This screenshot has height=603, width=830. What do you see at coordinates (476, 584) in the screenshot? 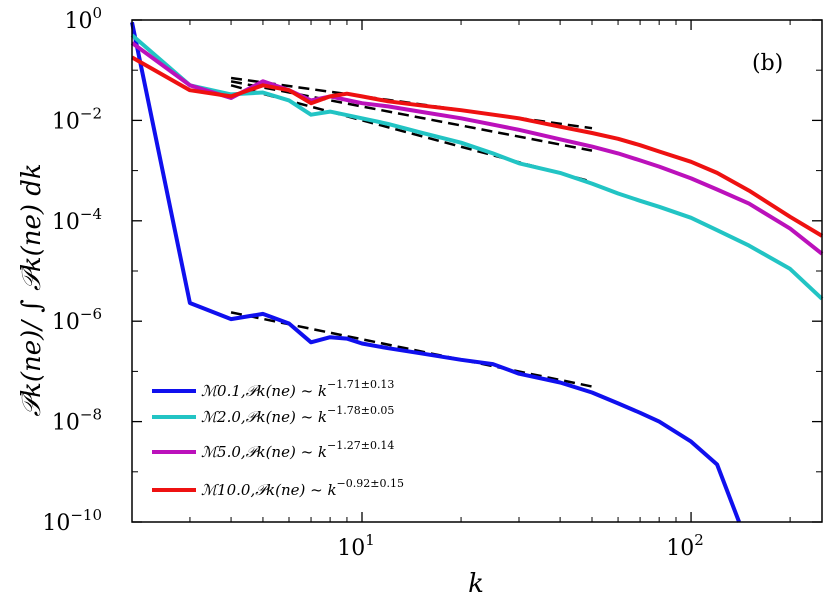
I see `x-axis-label: k` at bounding box center [476, 584].